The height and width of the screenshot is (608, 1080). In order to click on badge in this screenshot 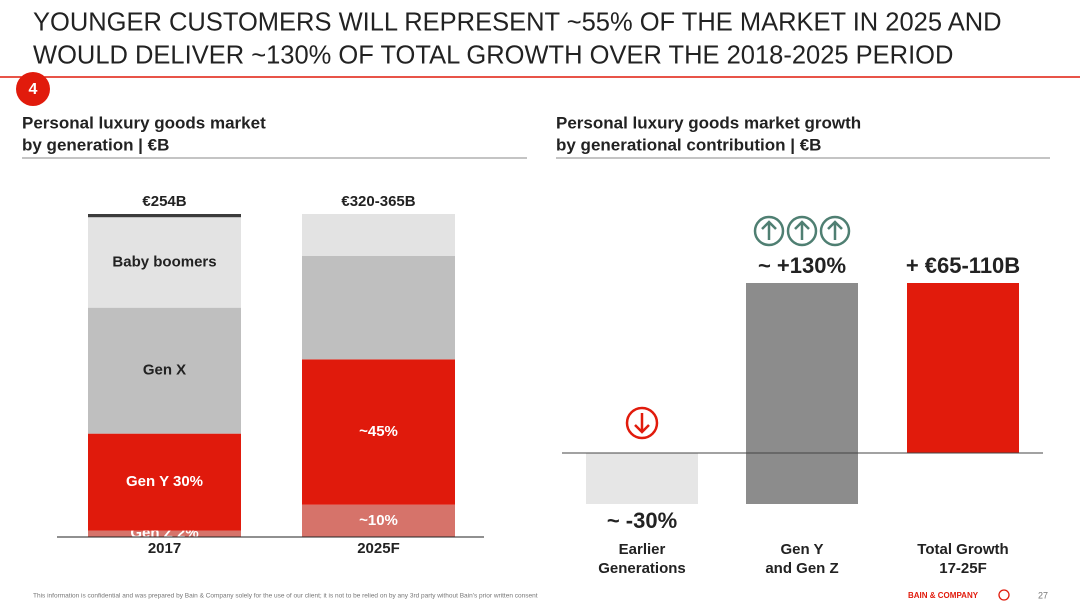, I will do `click(33, 89)`.